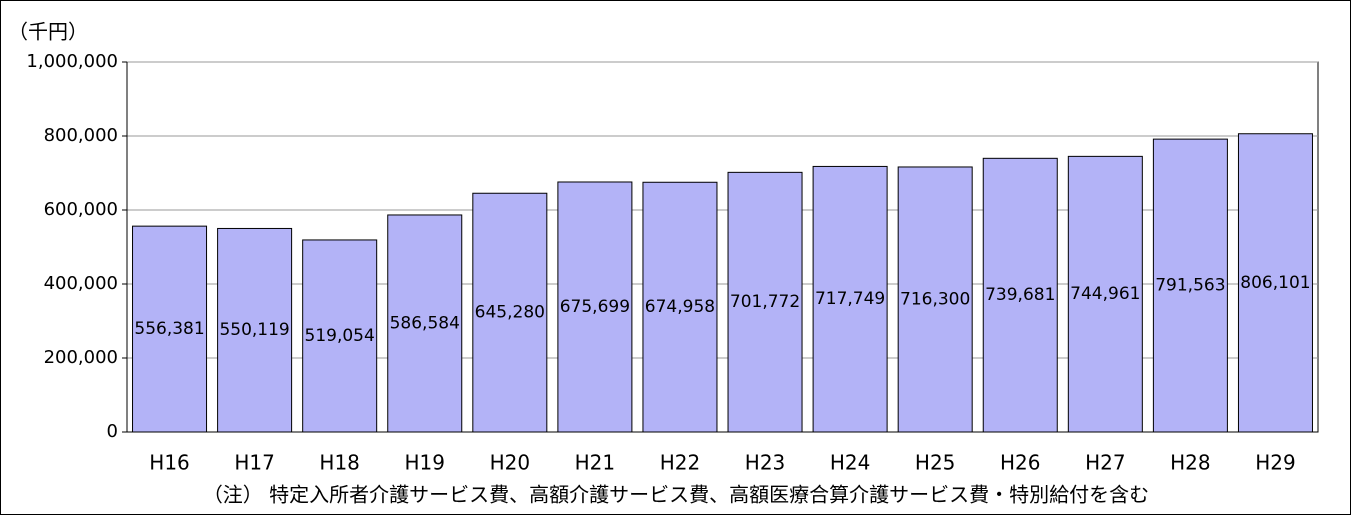 This screenshot has height=515, width=1351. What do you see at coordinates (81, 209) in the screenshot?
I see `y-tick-label: 600,000` at bounding box center [81, 209].